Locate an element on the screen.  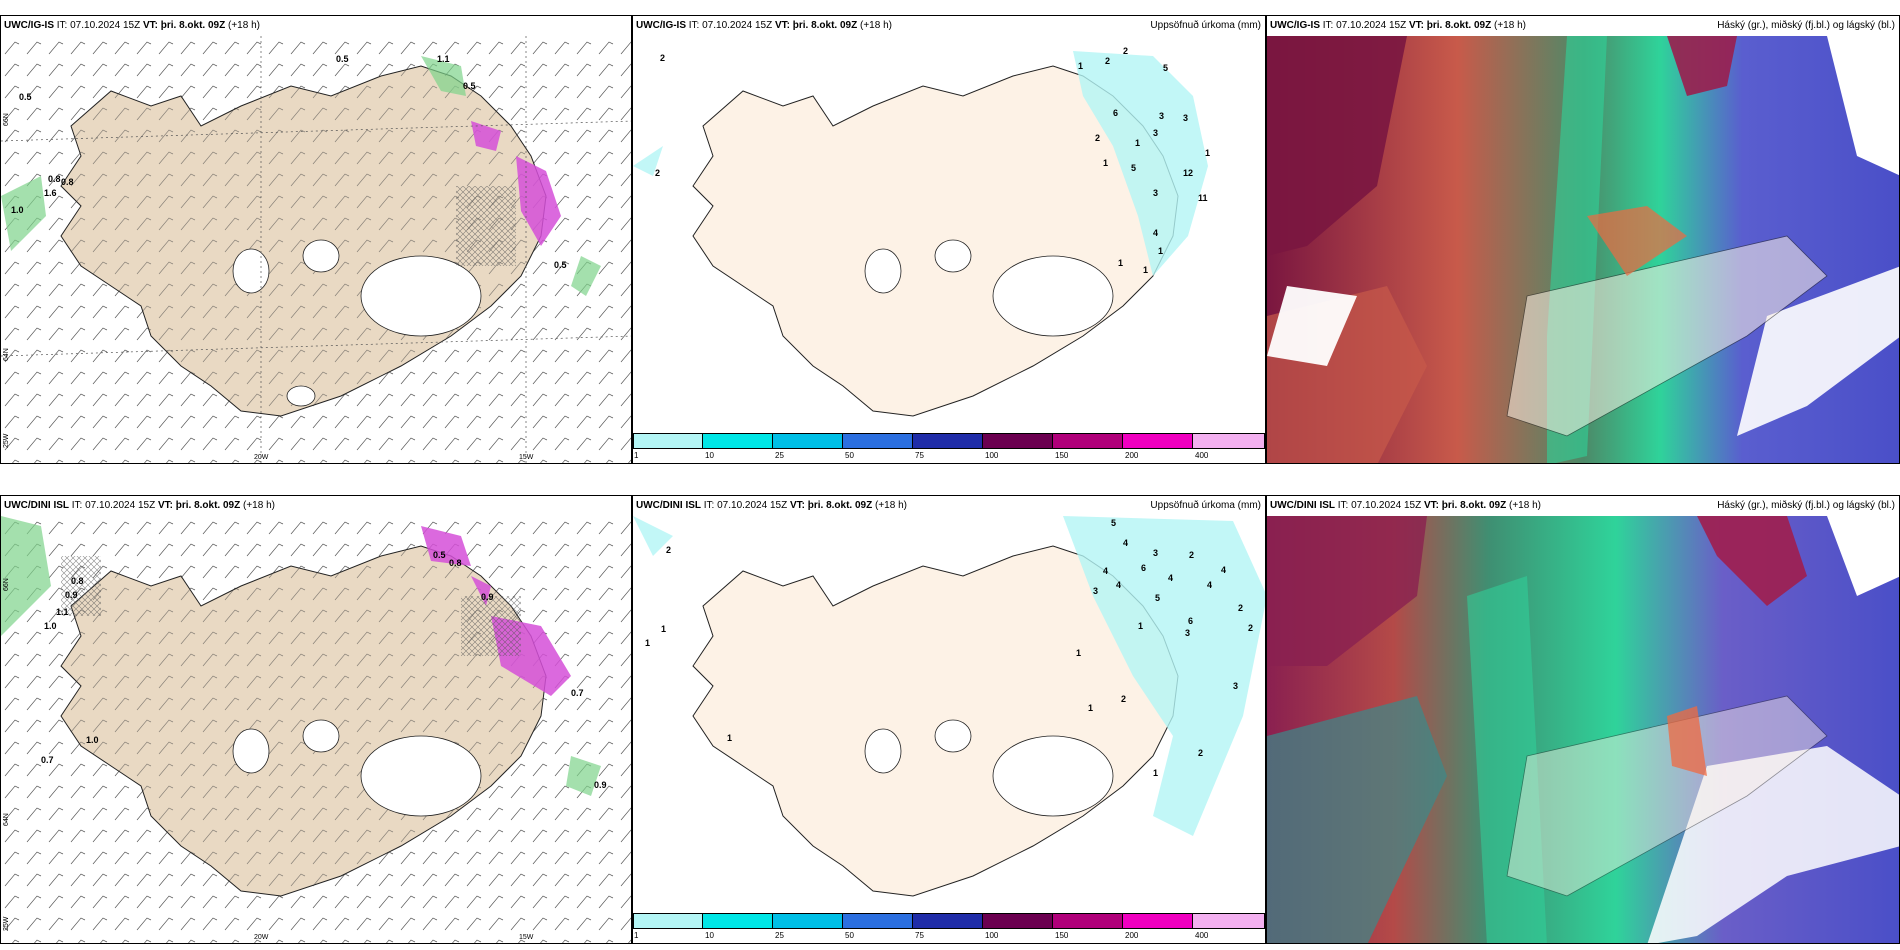
wind-map: 0.5 0.5 1.1 0.8 0.8 0.5 1.6 1.0 0.5 is located at coordinates (316, 249).